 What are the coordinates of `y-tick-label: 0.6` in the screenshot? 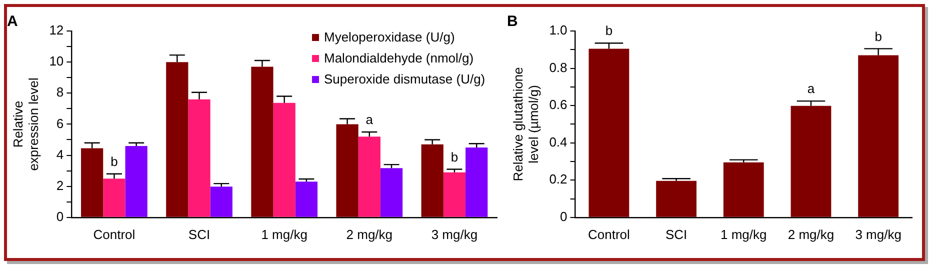 It's located at (558, 104).